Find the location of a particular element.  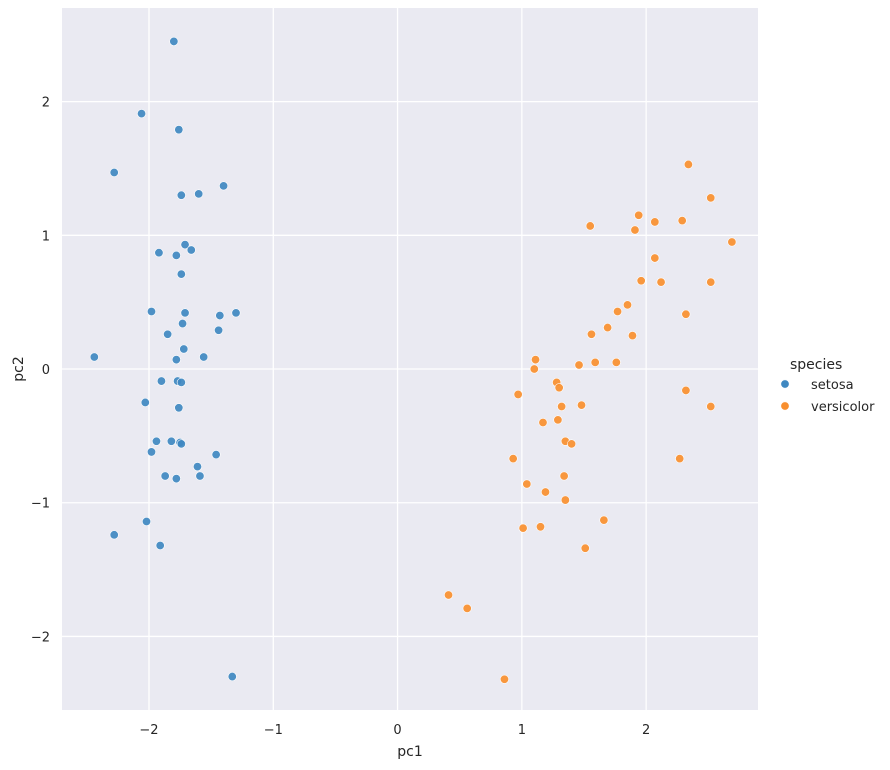

legend-label-versicolor: versicolor is located at coordinates (843, 407).